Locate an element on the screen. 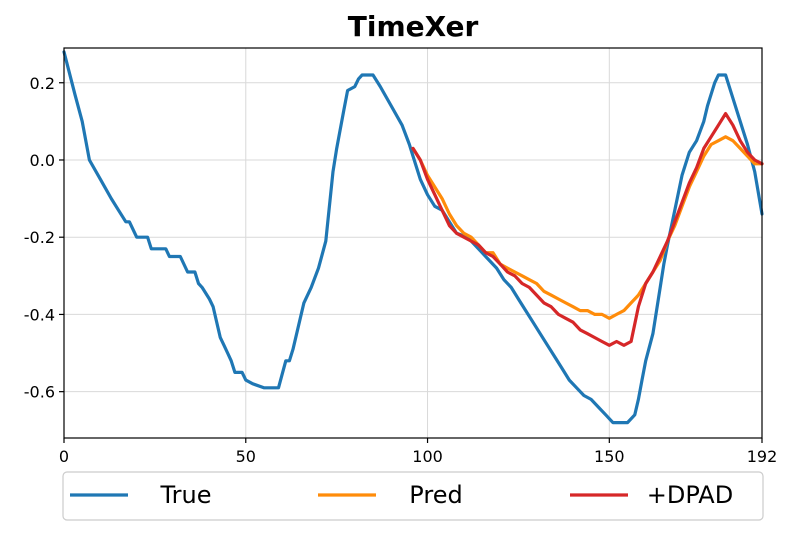 The image size is (794, 535). y-tick-label: -0.2 is located at coordinates (39, 237).